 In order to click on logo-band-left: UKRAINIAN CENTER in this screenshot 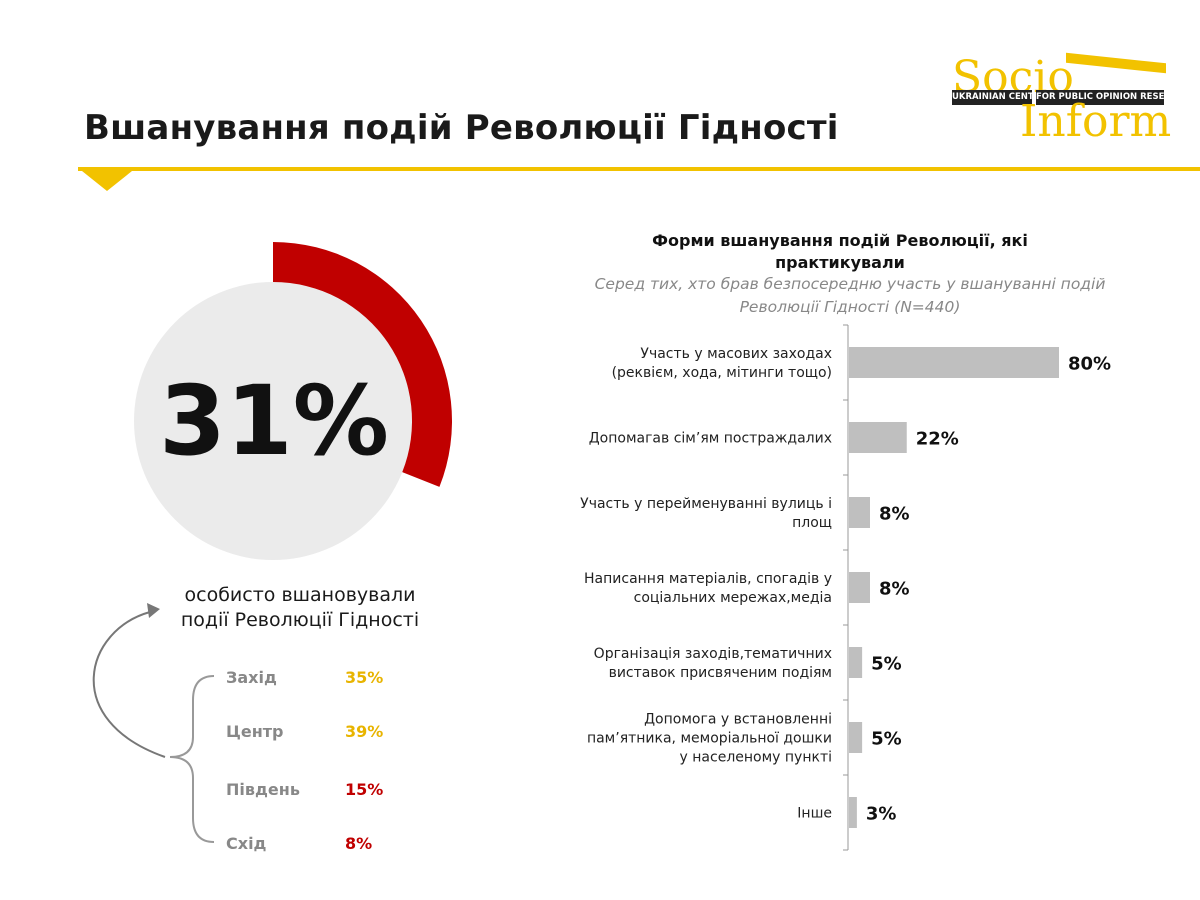, I will do `click(999, 97)`.